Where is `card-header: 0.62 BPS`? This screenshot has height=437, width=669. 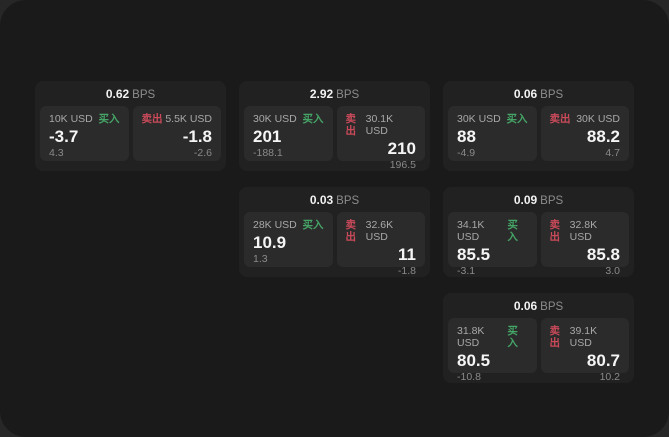 card-header: 0.62 BPS is located at coordinates (130, 93).